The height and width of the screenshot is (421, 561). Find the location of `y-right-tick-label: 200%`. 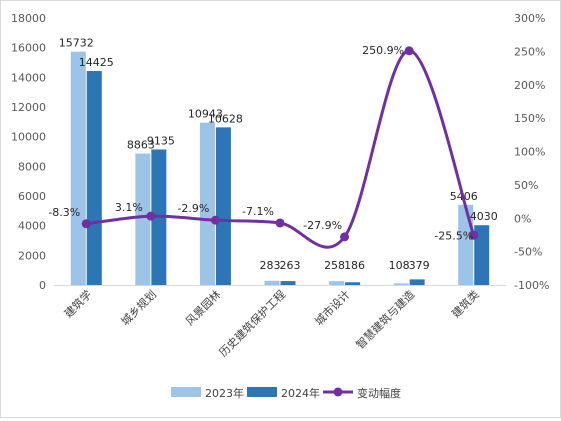

y-right-tick-label: 200% is located at coordinates (529, 85).